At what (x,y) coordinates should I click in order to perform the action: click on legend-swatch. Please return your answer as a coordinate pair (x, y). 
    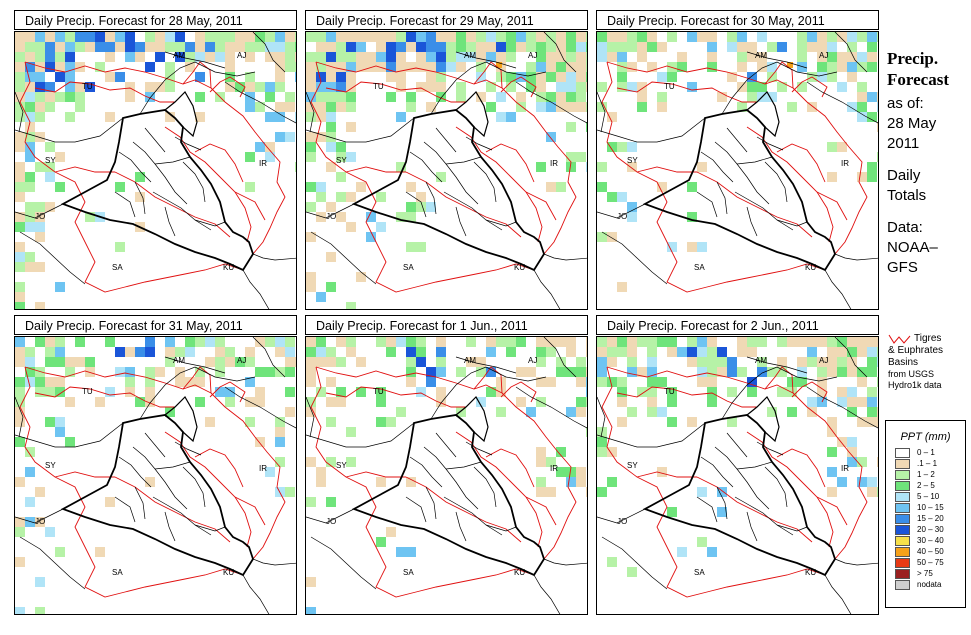
    Looking at the image, I should click on (902, 496).